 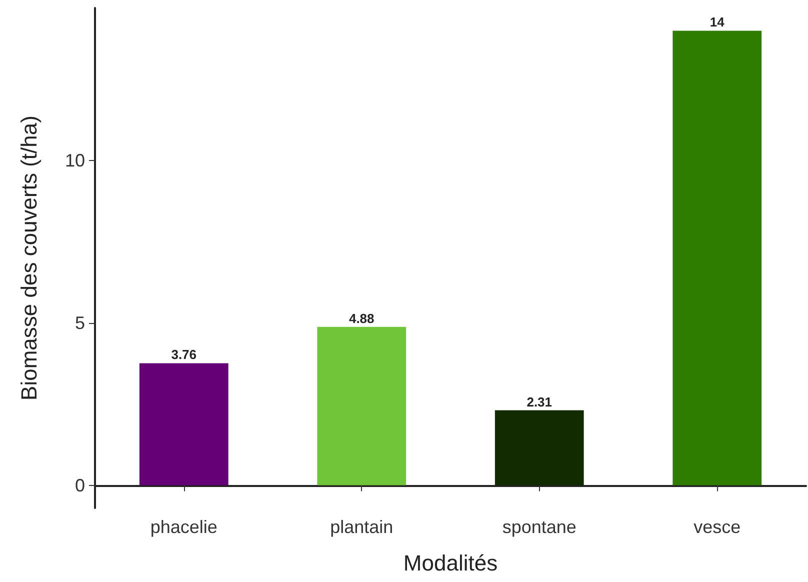 I want to click on x-tick-label: plantain, so click(x=362, y=527).